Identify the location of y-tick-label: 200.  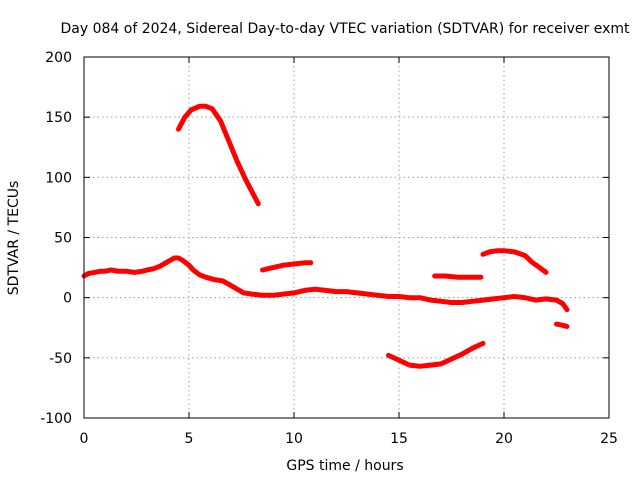
(58, 58).